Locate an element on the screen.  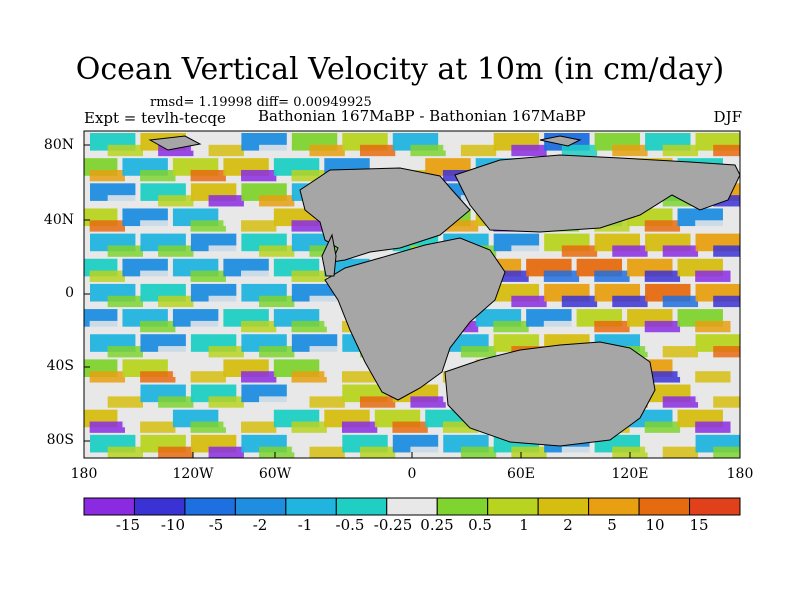
colorbar-label: 15 is located at coordinates (699, 525).